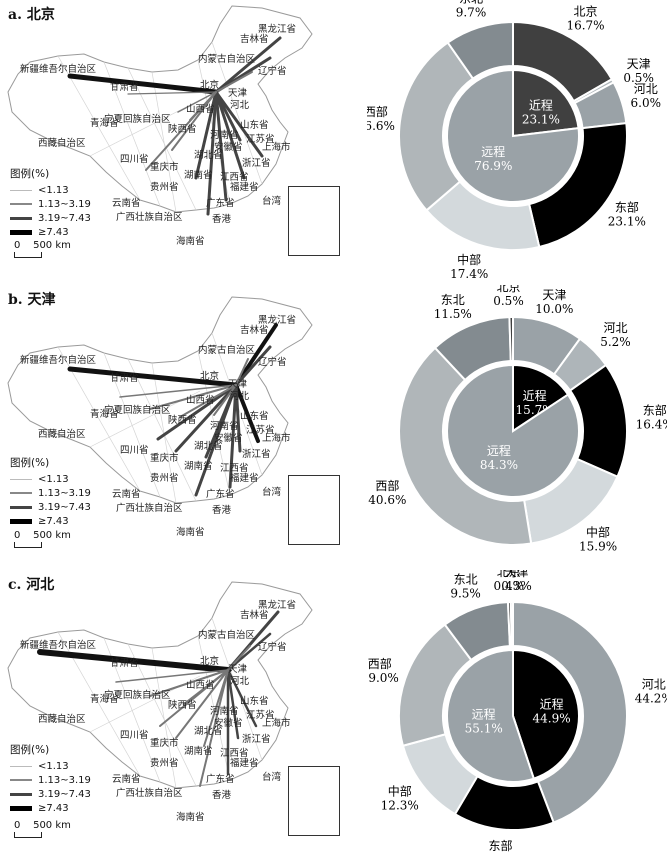 The image size is (667, 854). What do you see at coordinates (220, 203) in the screenshot?
I see `province-label: 广东省` at bounding box center [220, 203].